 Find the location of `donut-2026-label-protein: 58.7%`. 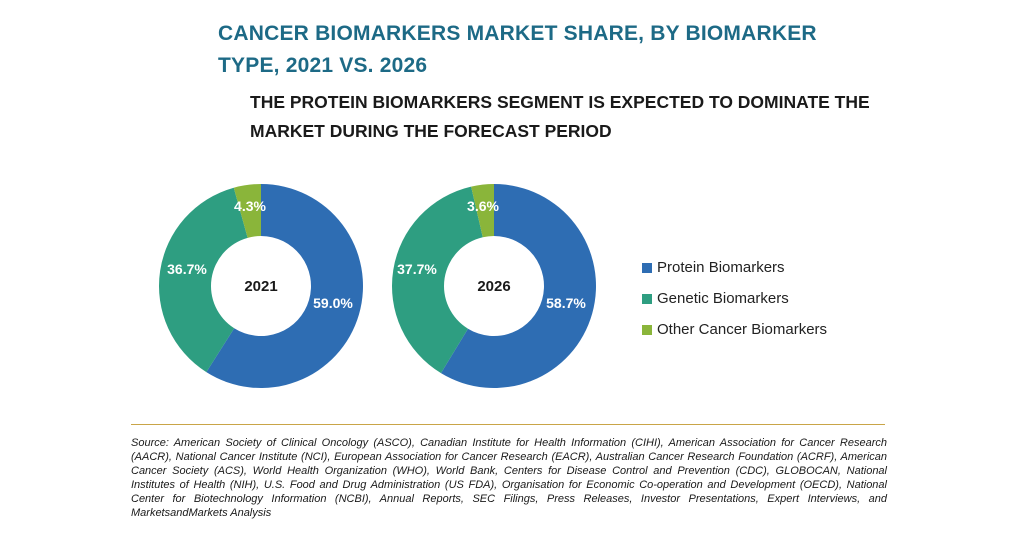

donut-2026-label-protein: 58.7% is located at coordinates (566, 303).